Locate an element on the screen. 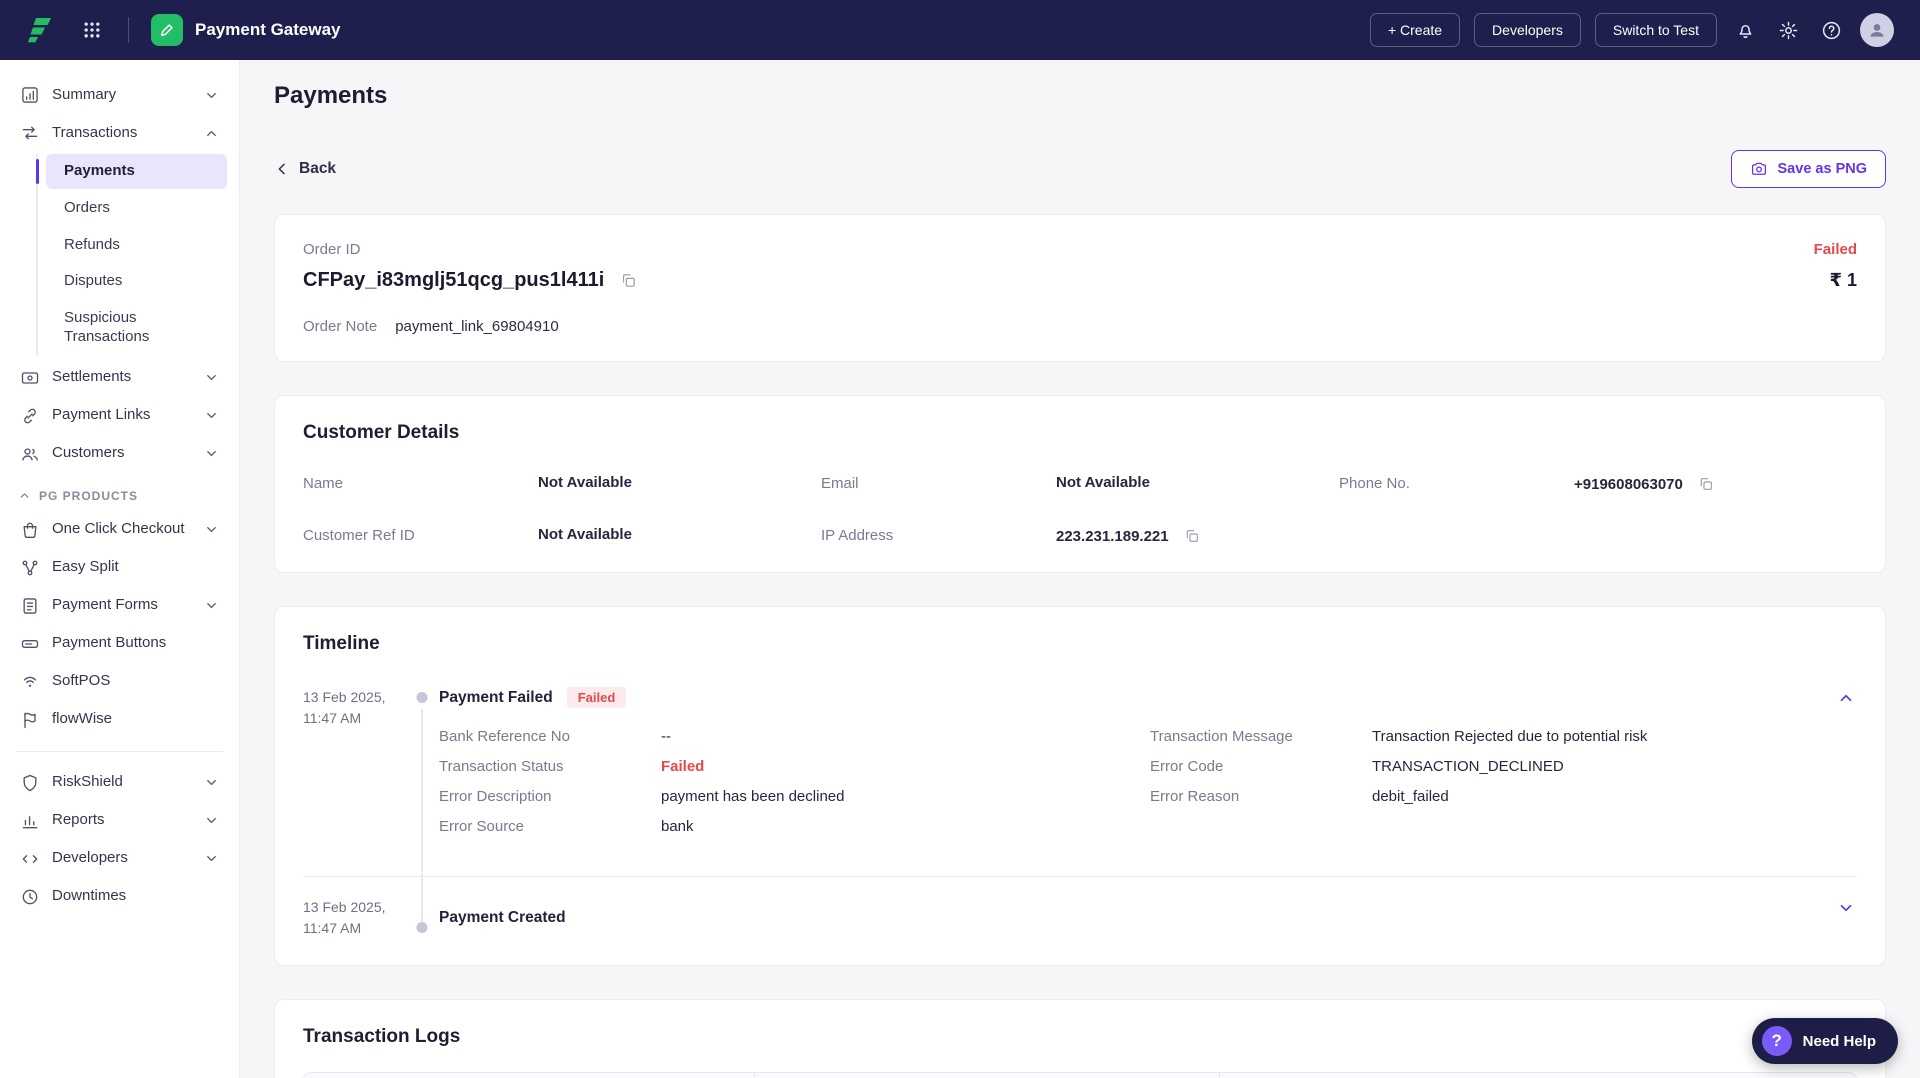 The image size is (1920, 1078). timeline-track is located at coordinates (422, 918).